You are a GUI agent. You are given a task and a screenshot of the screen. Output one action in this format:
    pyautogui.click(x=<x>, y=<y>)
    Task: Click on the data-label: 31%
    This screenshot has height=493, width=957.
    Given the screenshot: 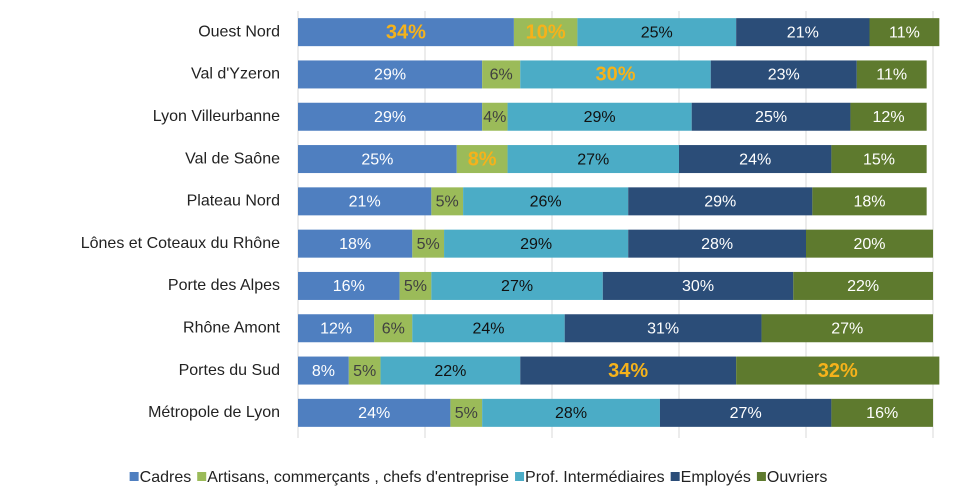 What is the action you would take?
    pyautogui.click(x=663, y=328)
    